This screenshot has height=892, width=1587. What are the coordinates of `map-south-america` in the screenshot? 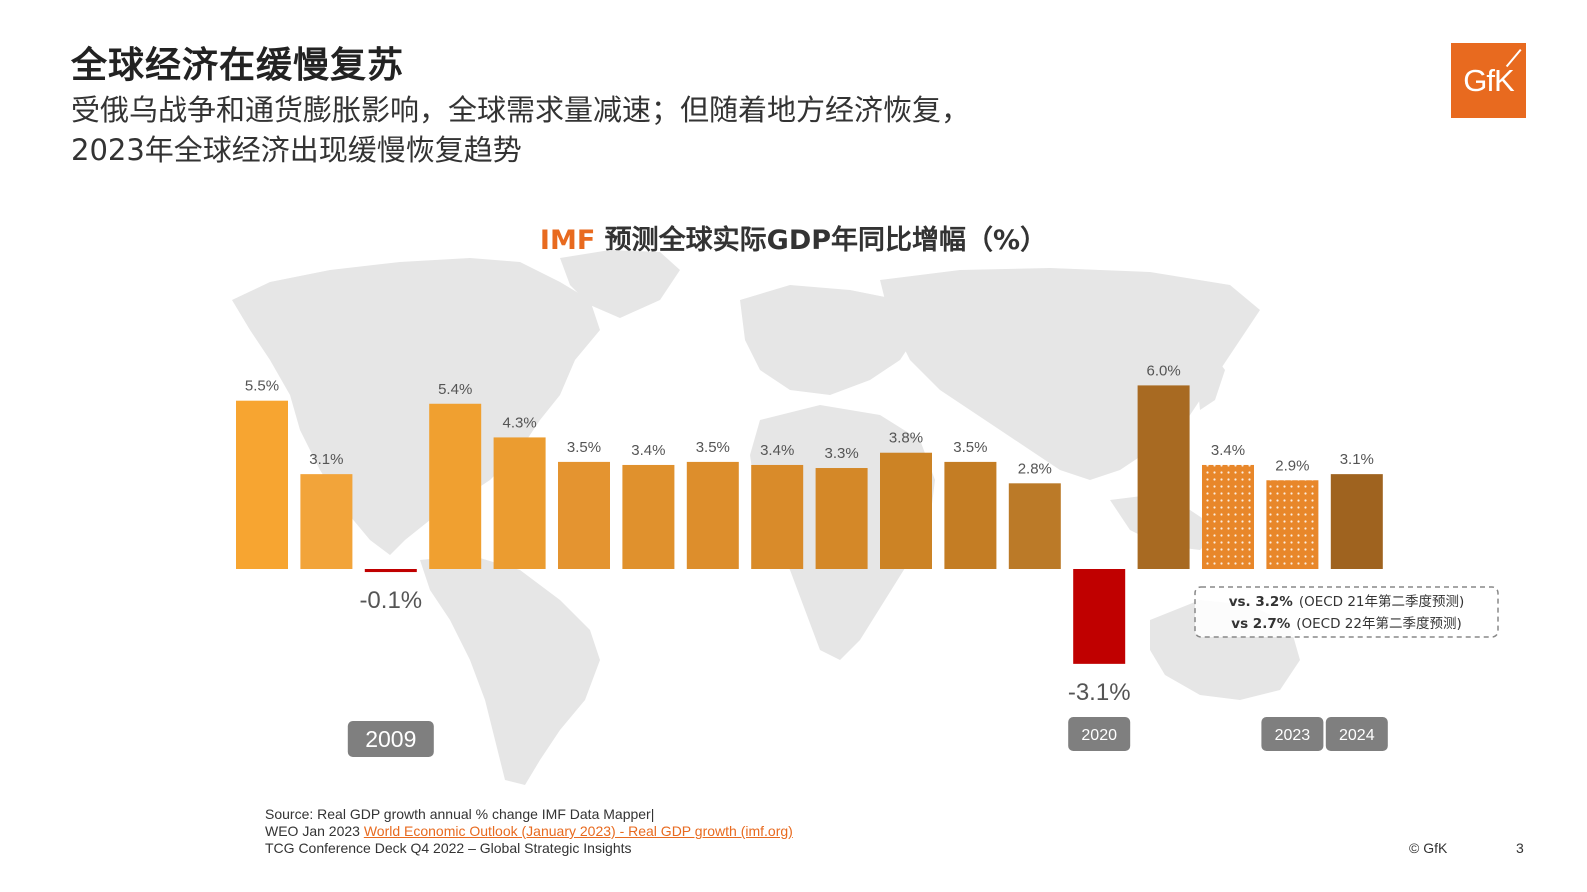 It's located at (510, 670).